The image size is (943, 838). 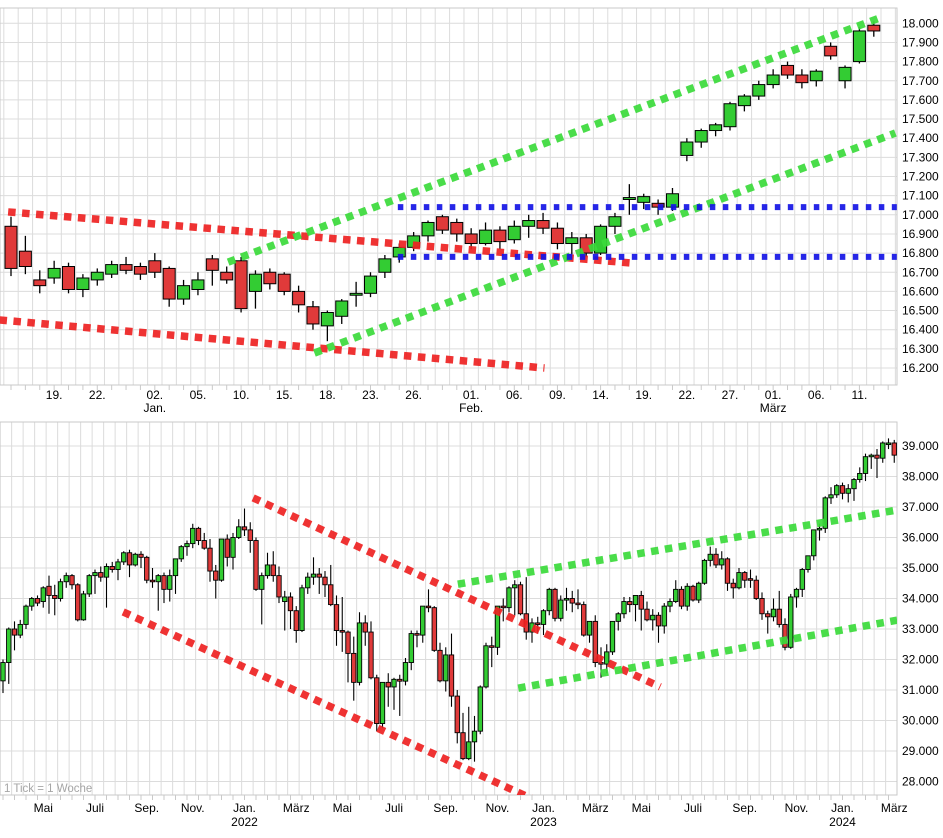 I want to click on y-axis-label: 16.200, so click(x=920, y=368).